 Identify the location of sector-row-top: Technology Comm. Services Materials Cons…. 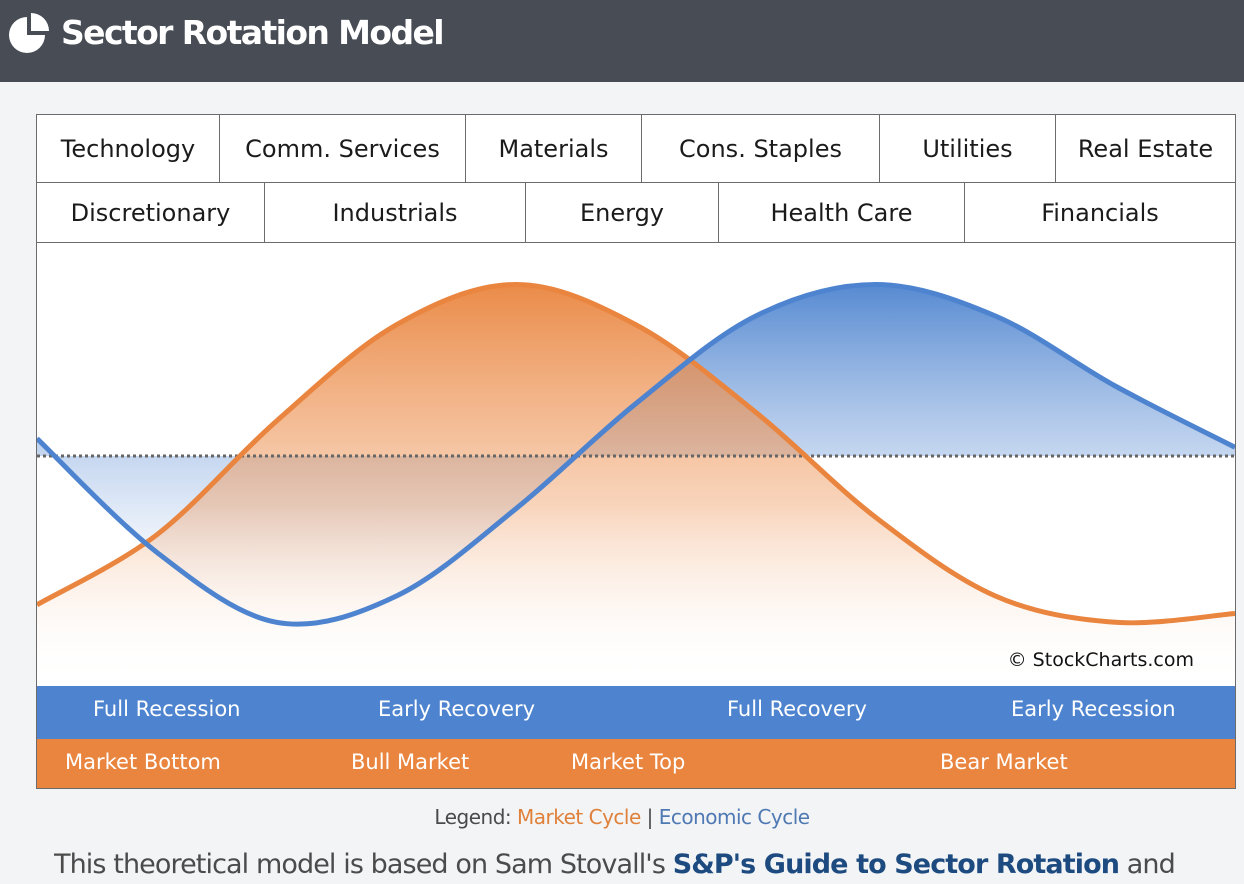
(636, 148).